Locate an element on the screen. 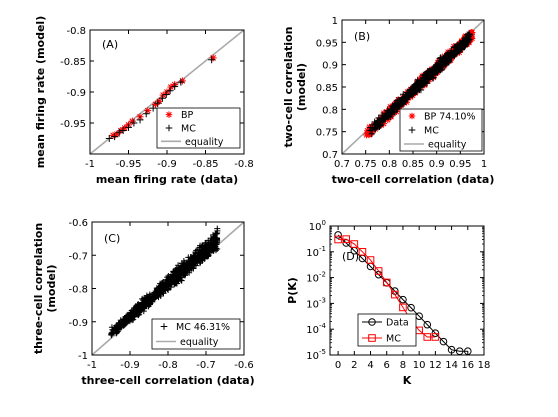 The height and width of the screenshot is (417, 558). legend: BP MC equality is located at coordinates (198, 128).